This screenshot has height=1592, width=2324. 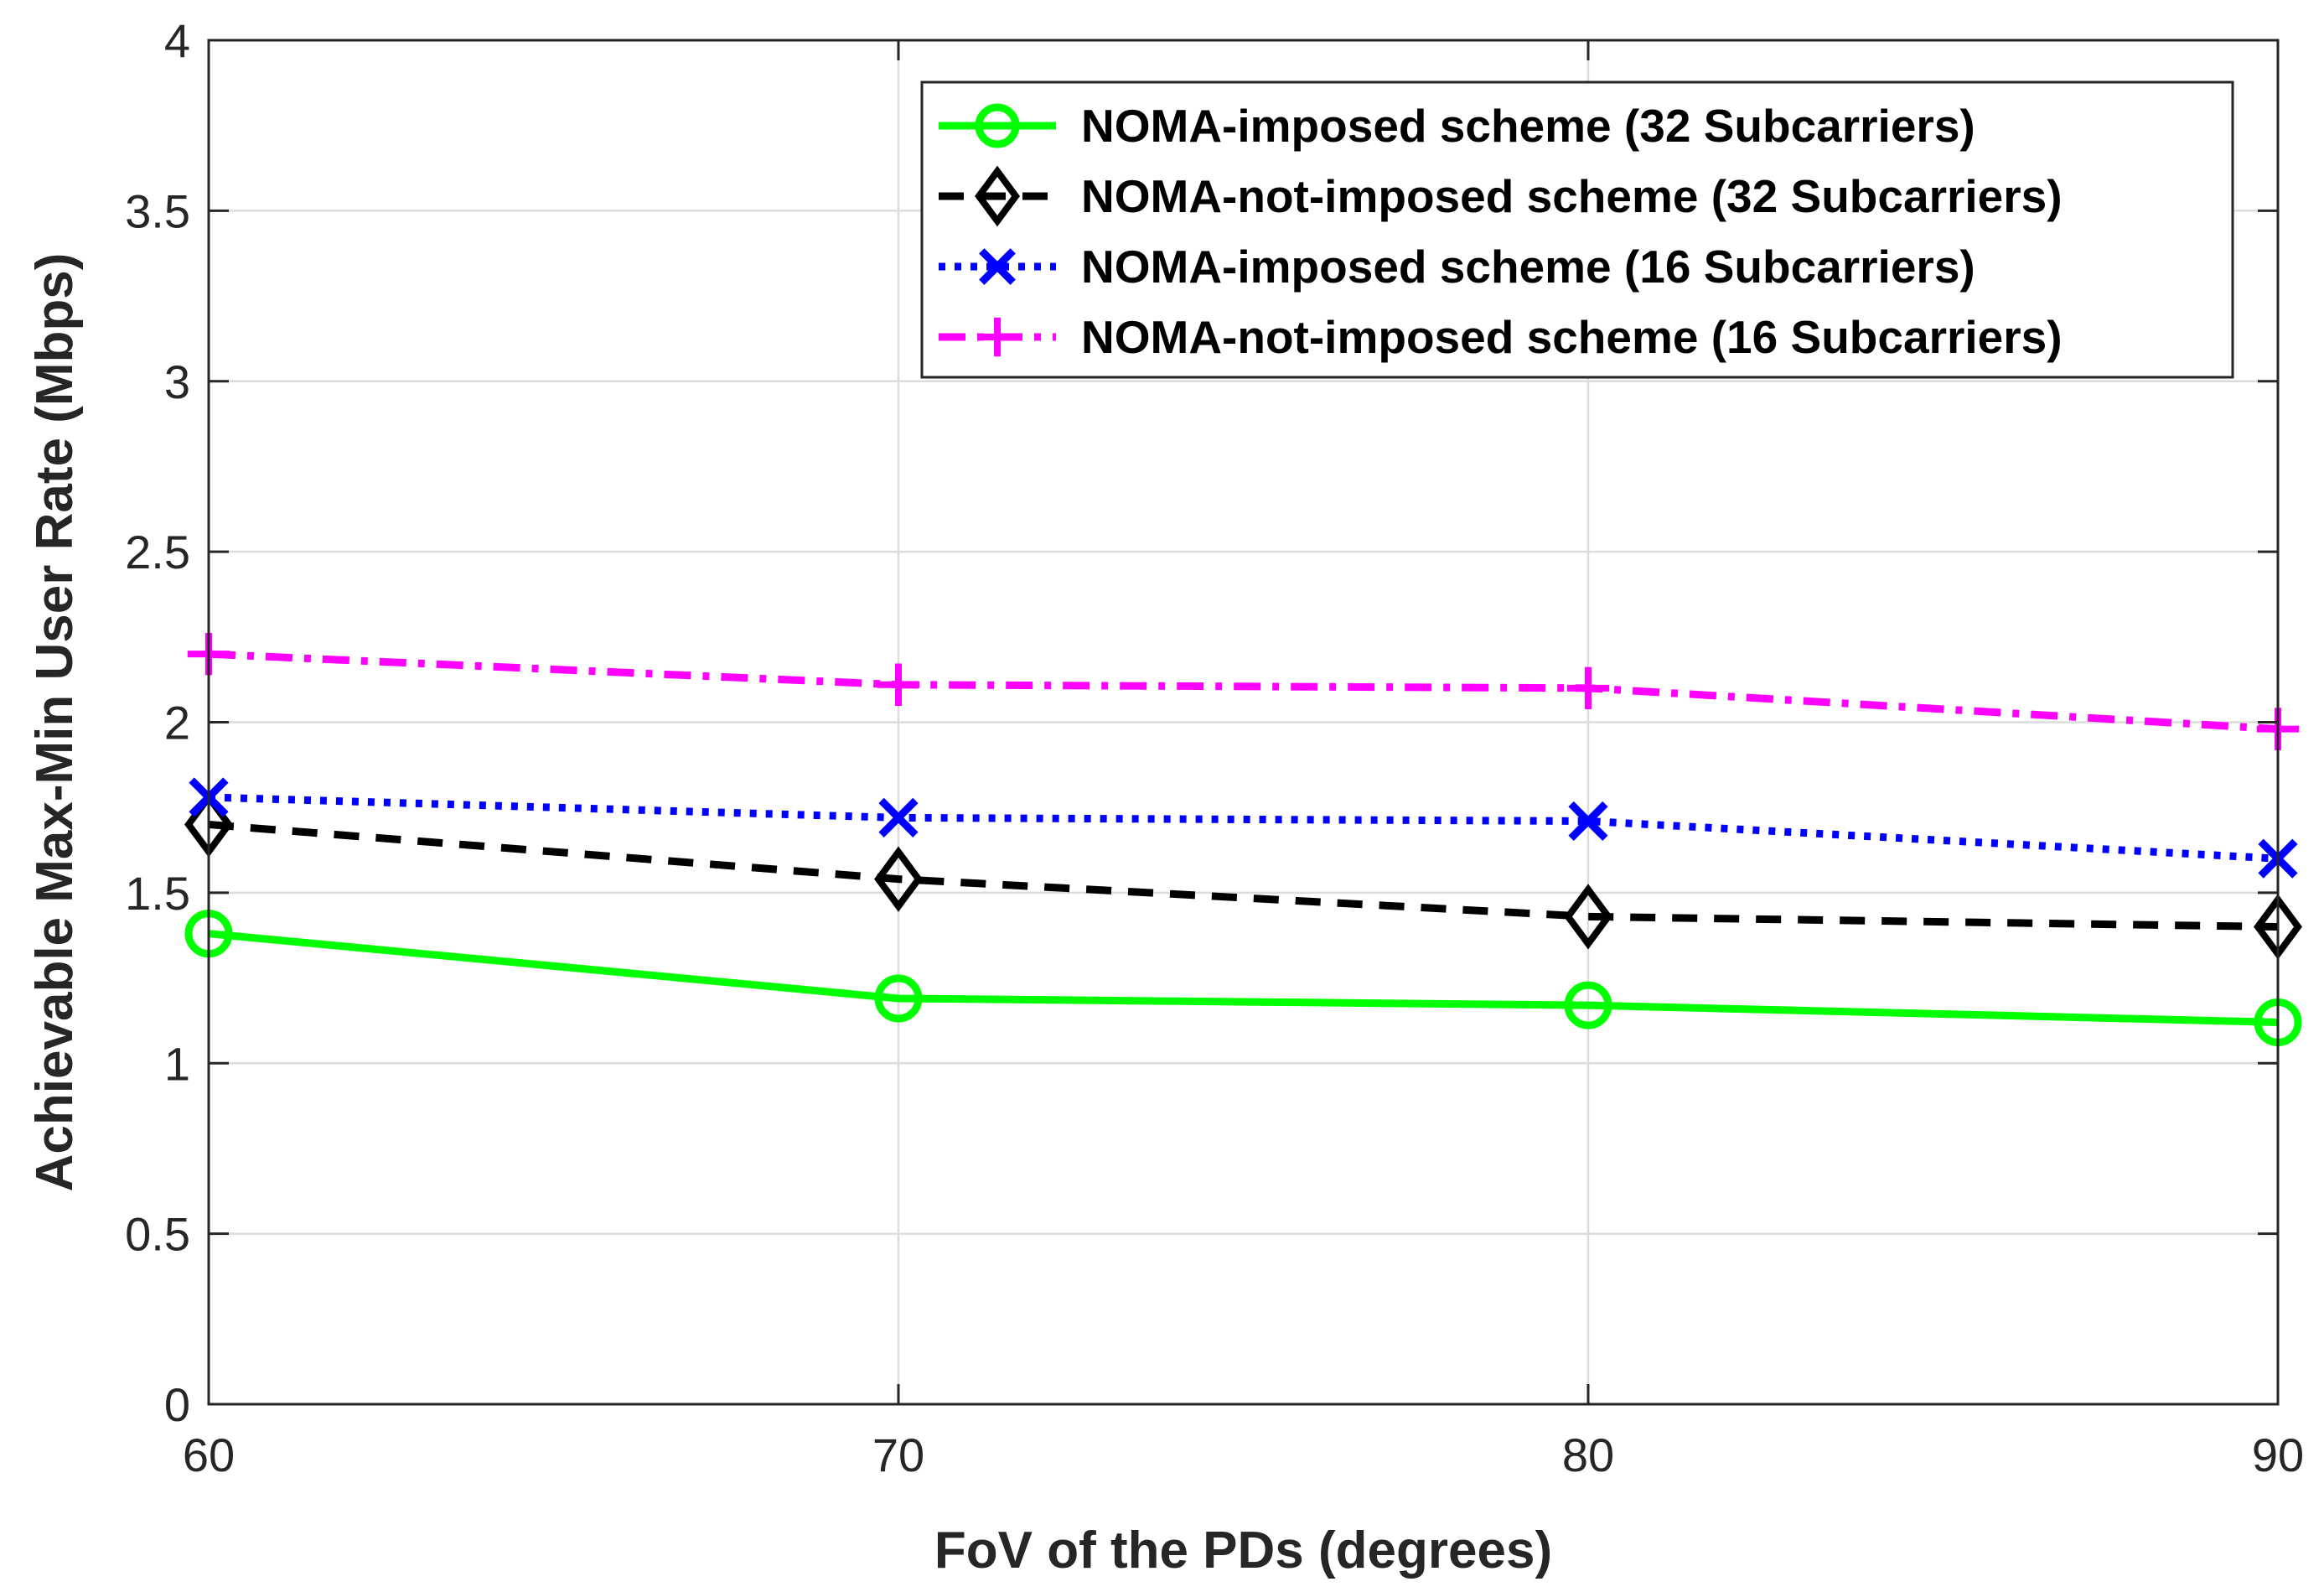 I want to click on y-tick-label: 1.5, so click(x=158, y=893).